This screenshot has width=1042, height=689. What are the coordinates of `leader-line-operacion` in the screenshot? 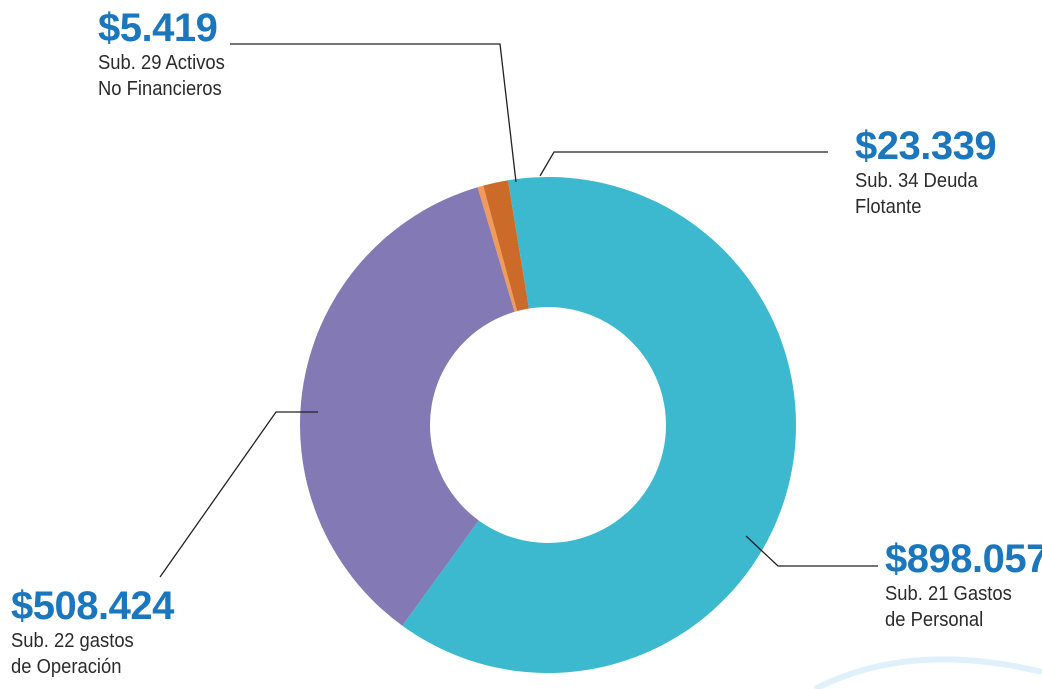 It's located at (238, 494).